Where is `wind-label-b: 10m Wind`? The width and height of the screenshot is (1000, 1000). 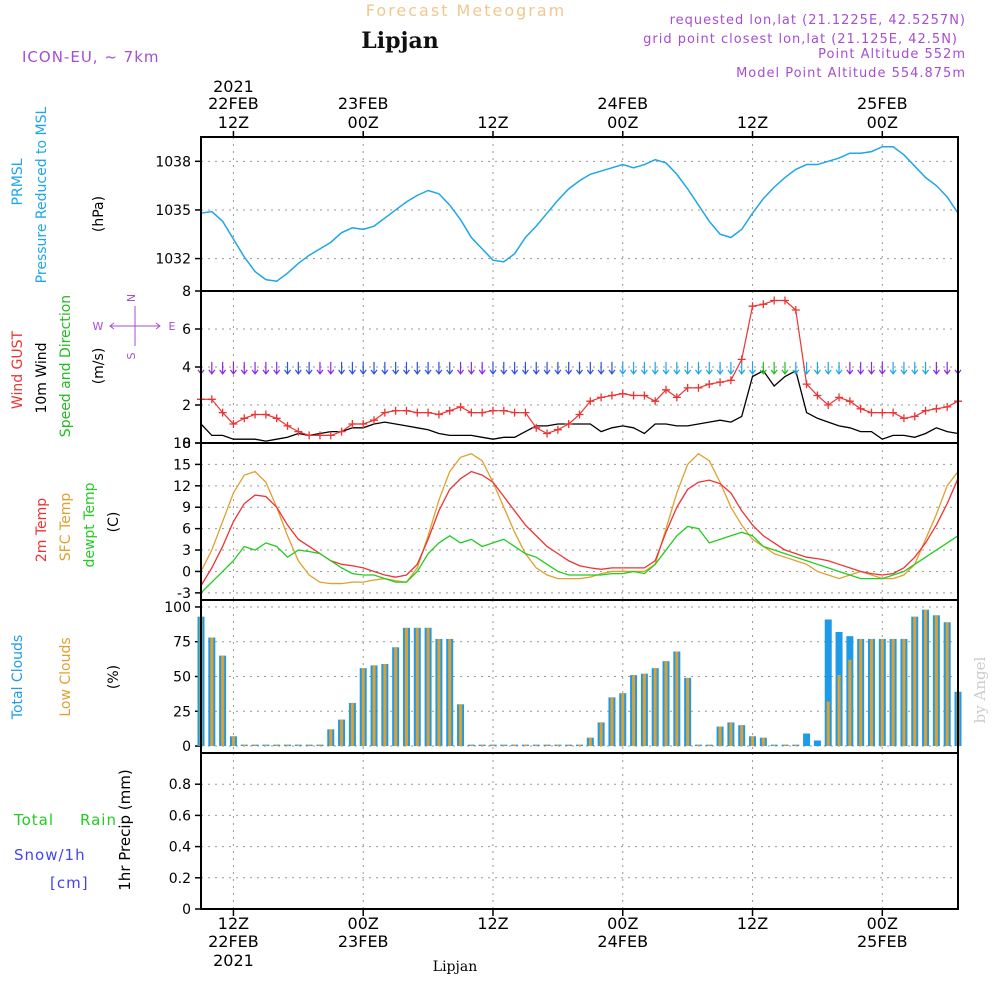 wind-label-b: 10m Wind is located at coordinates (42, 377).